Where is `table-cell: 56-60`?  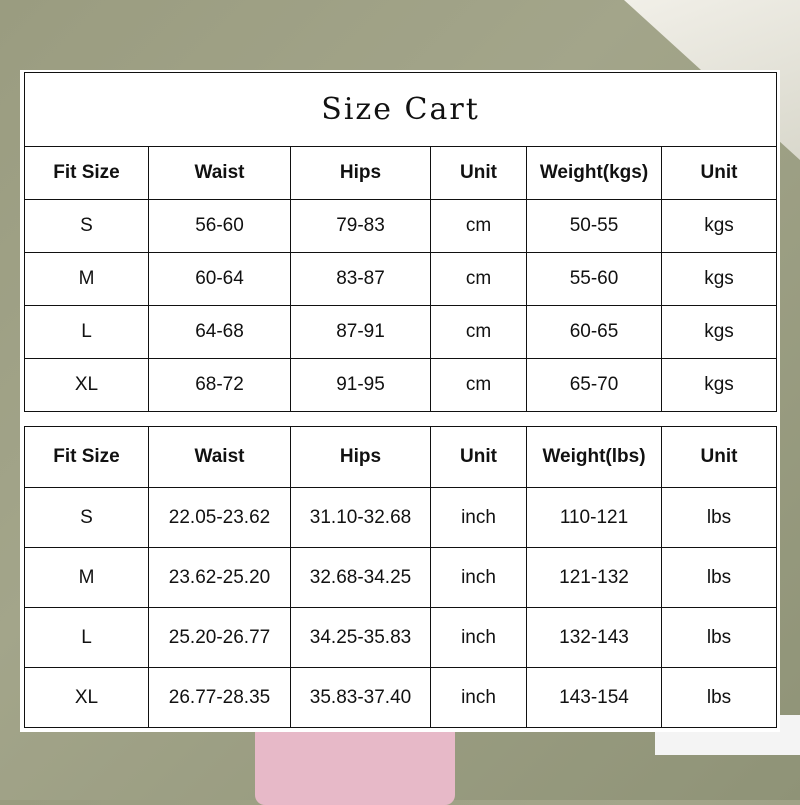 table-cell: 56-60 is located at coordinates (219, 226).